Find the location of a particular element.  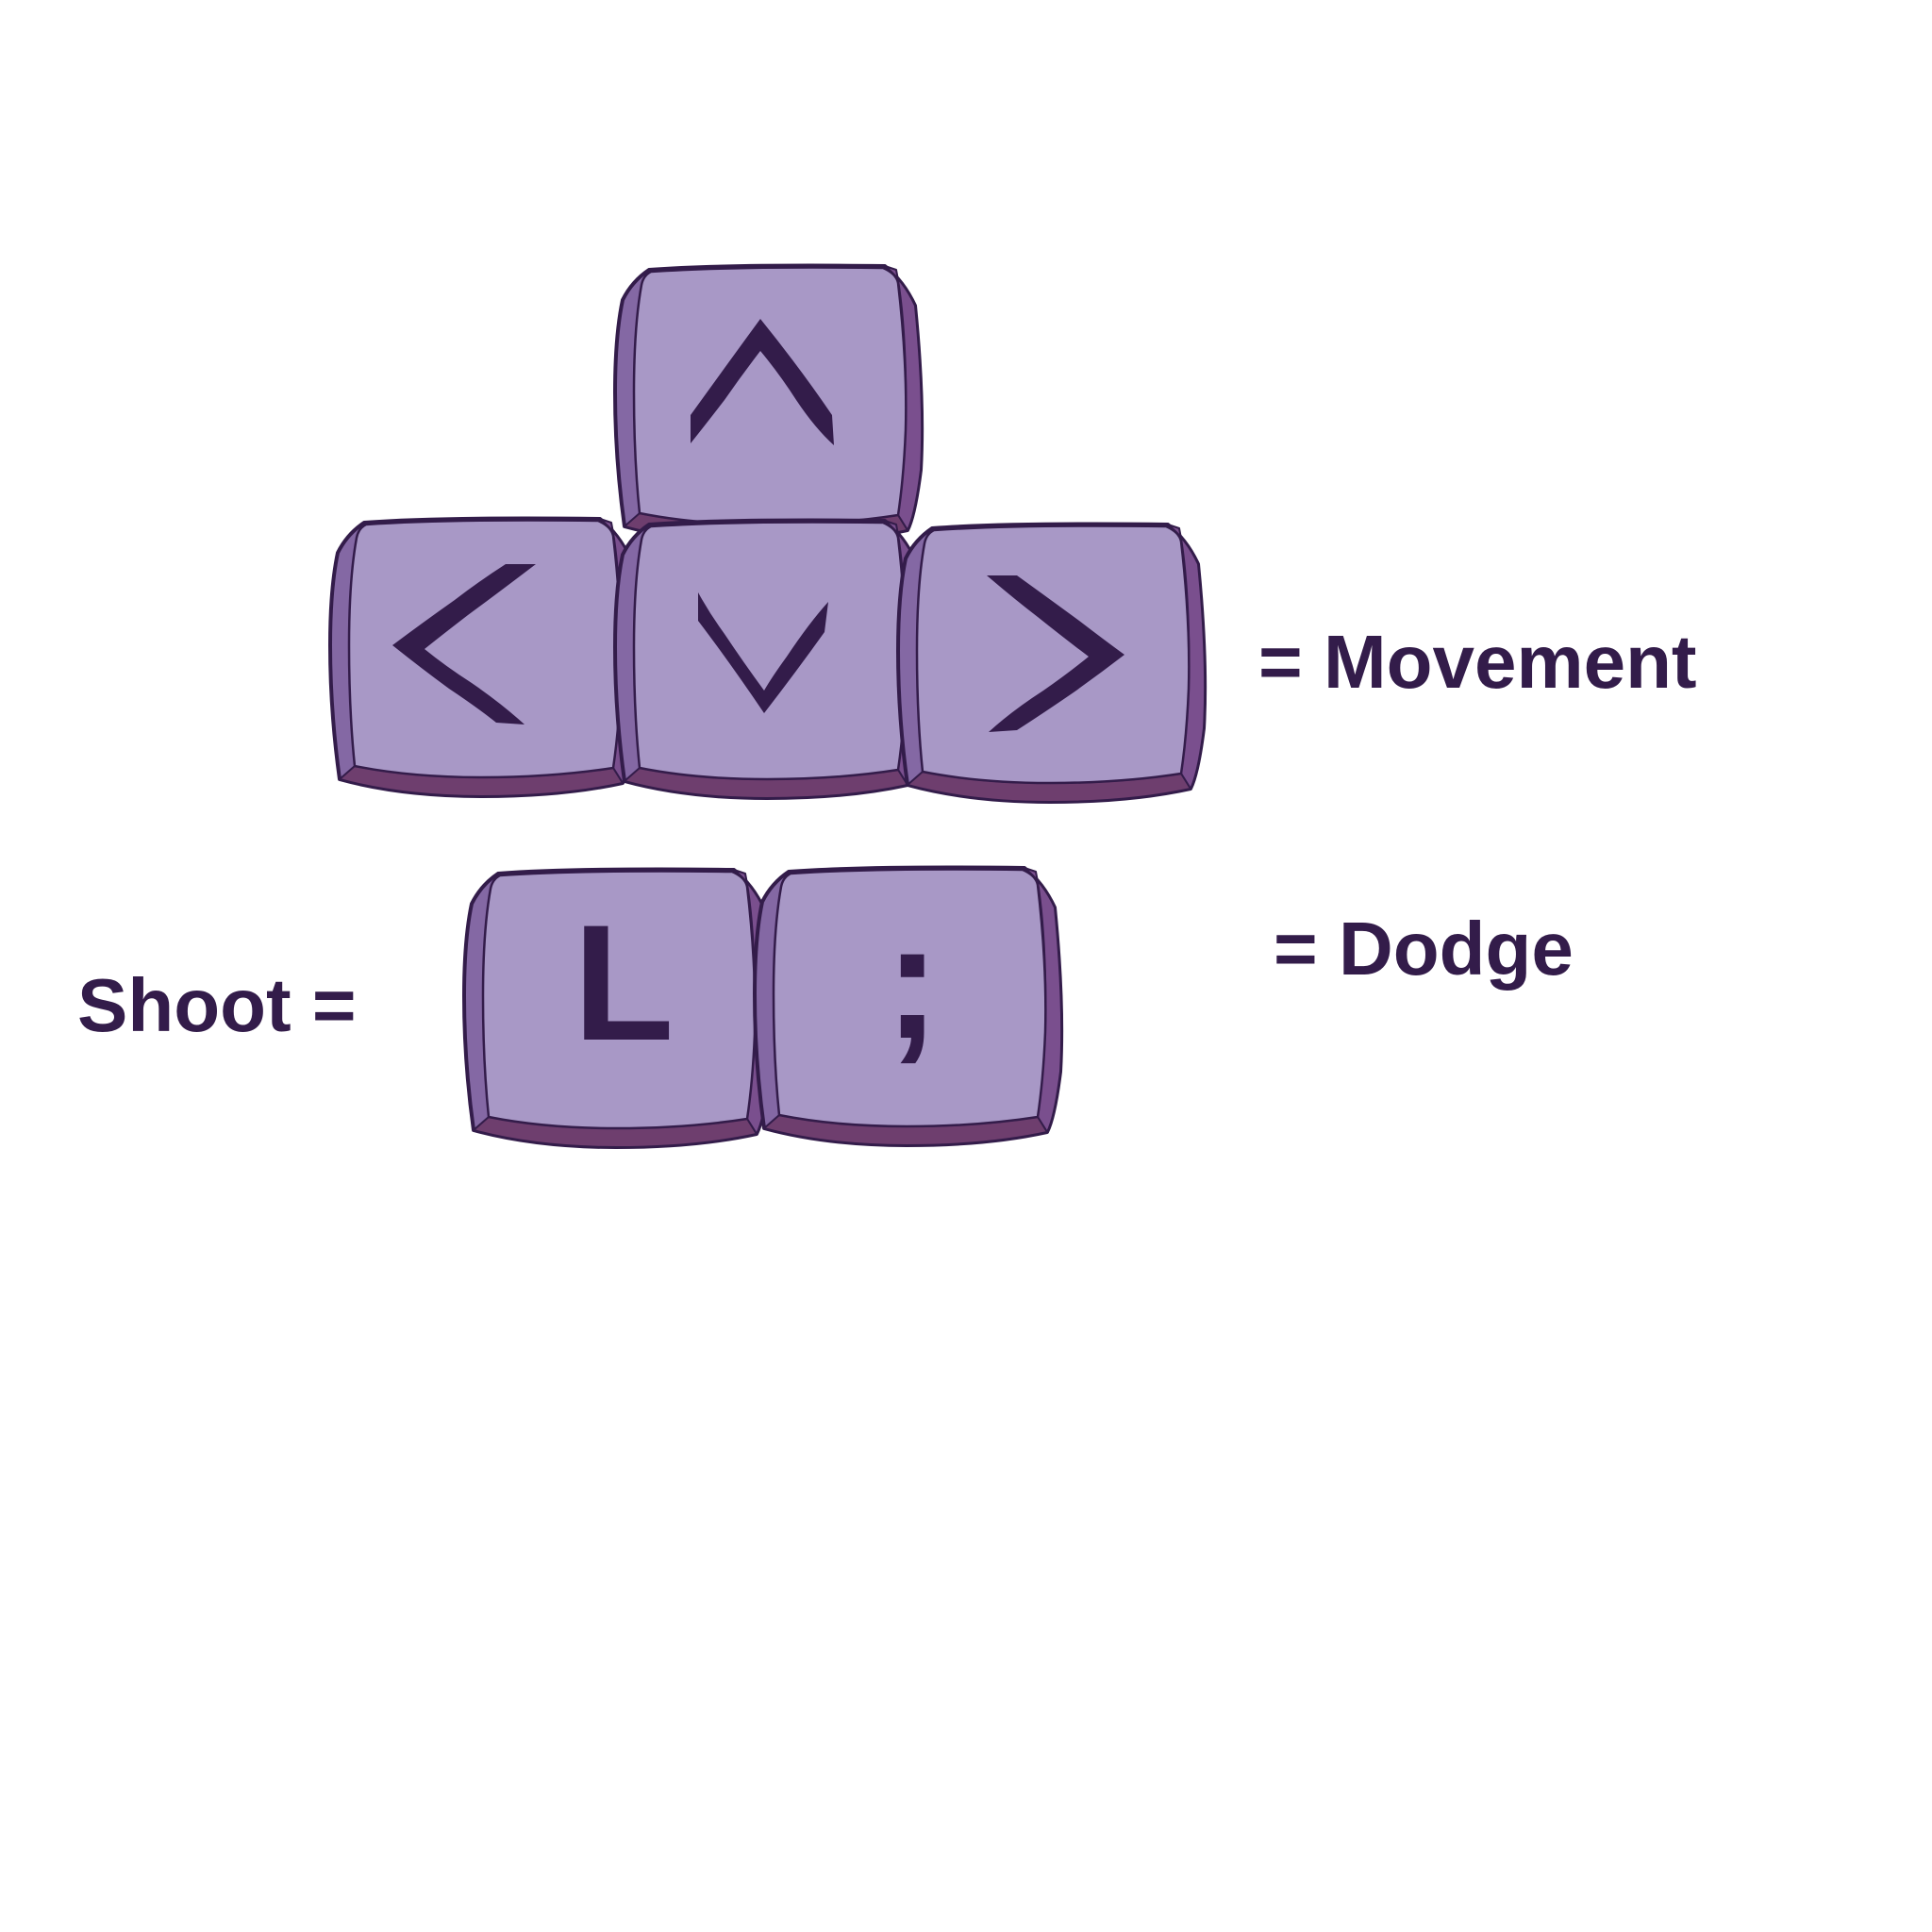

key-semicolon: ; is located at coordinates (908, 1000).